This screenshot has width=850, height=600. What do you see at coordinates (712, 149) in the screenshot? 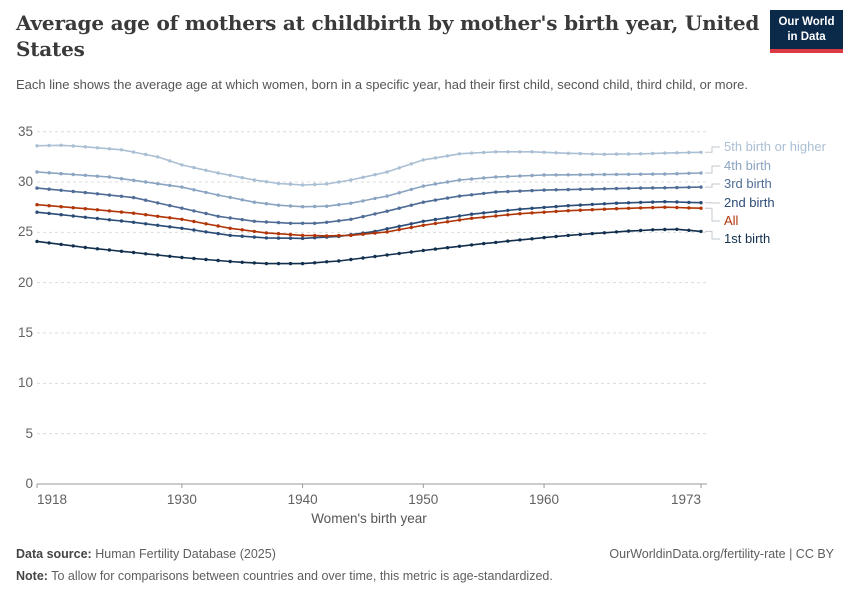
I see `legend-connector-5th-birth-or-higher` at bounding box center [712, 149].